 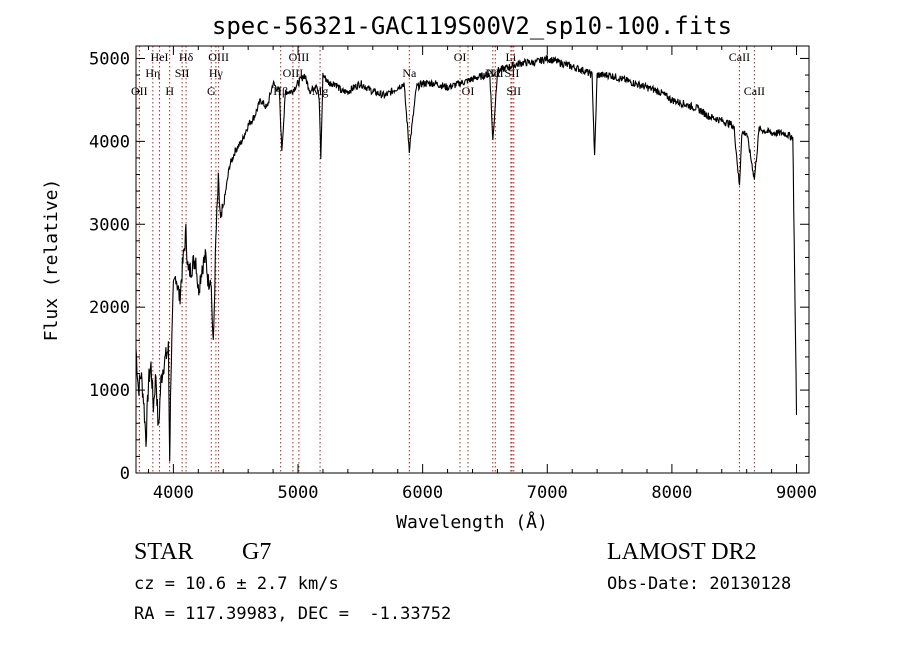 What do you see at coordinates (472, 26) in the screenshot?
I see `chart-title: spec-56321-GAC119S00V2_sp10-100.fits` at bounding box center [472, 26].